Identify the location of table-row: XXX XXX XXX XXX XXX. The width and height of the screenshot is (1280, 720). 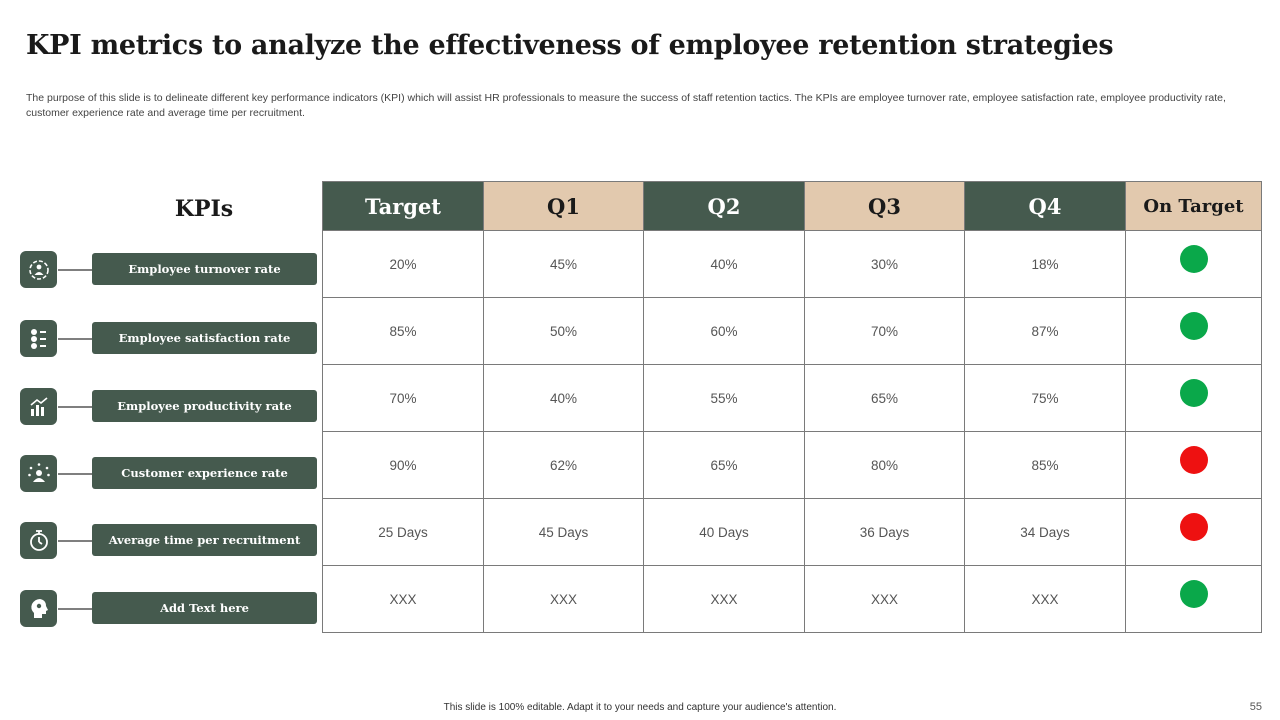
(792, 599).